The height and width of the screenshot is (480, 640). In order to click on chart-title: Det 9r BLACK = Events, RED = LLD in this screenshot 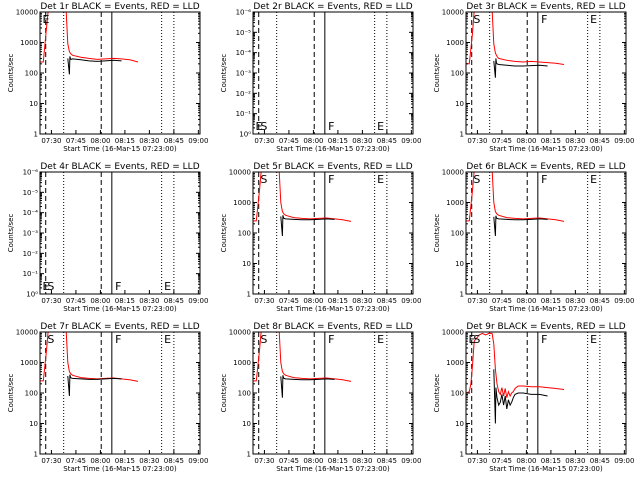, I will do `click(545, 327)`.